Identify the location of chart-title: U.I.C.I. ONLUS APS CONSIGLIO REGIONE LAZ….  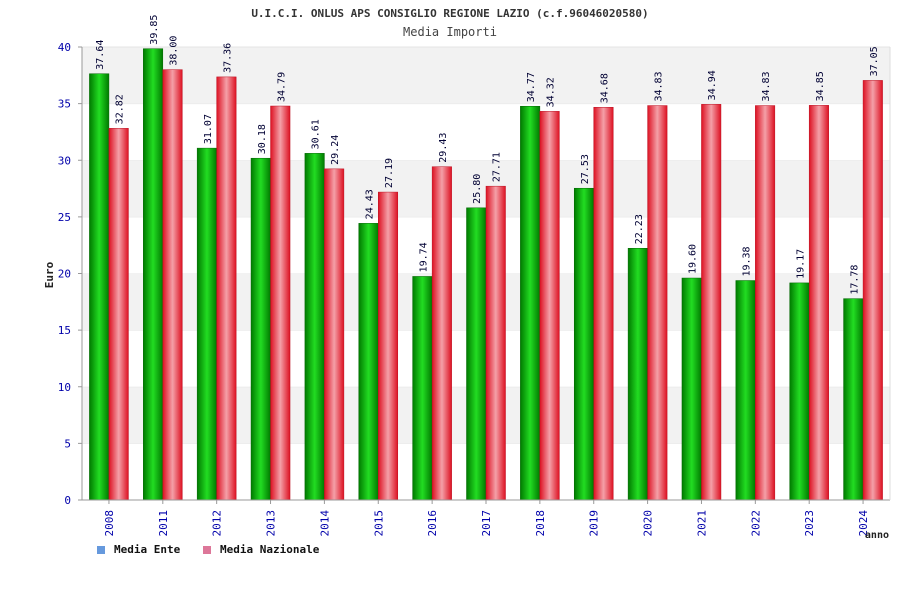
(450, 13).